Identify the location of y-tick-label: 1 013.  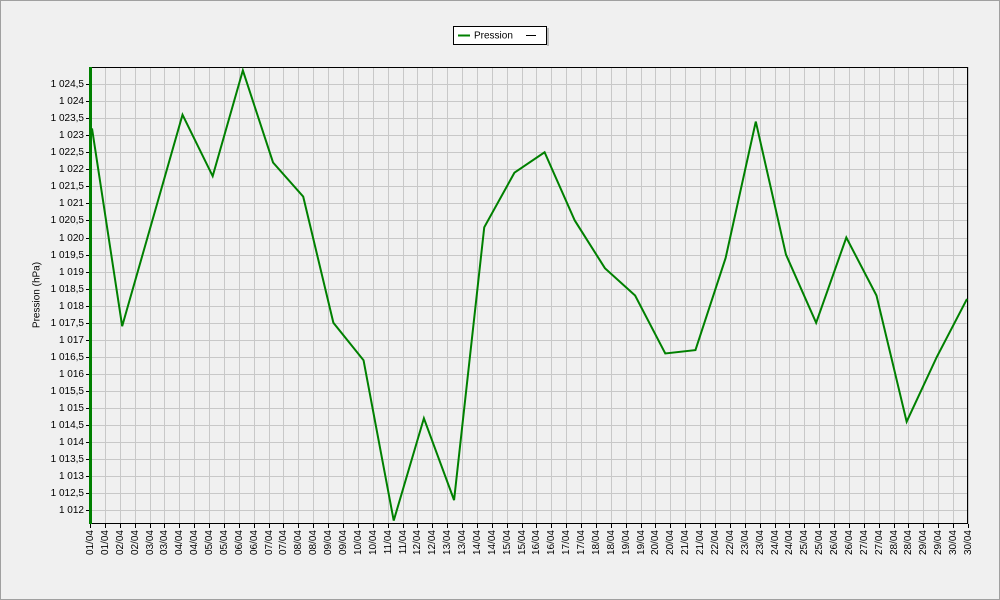
(71, 476).